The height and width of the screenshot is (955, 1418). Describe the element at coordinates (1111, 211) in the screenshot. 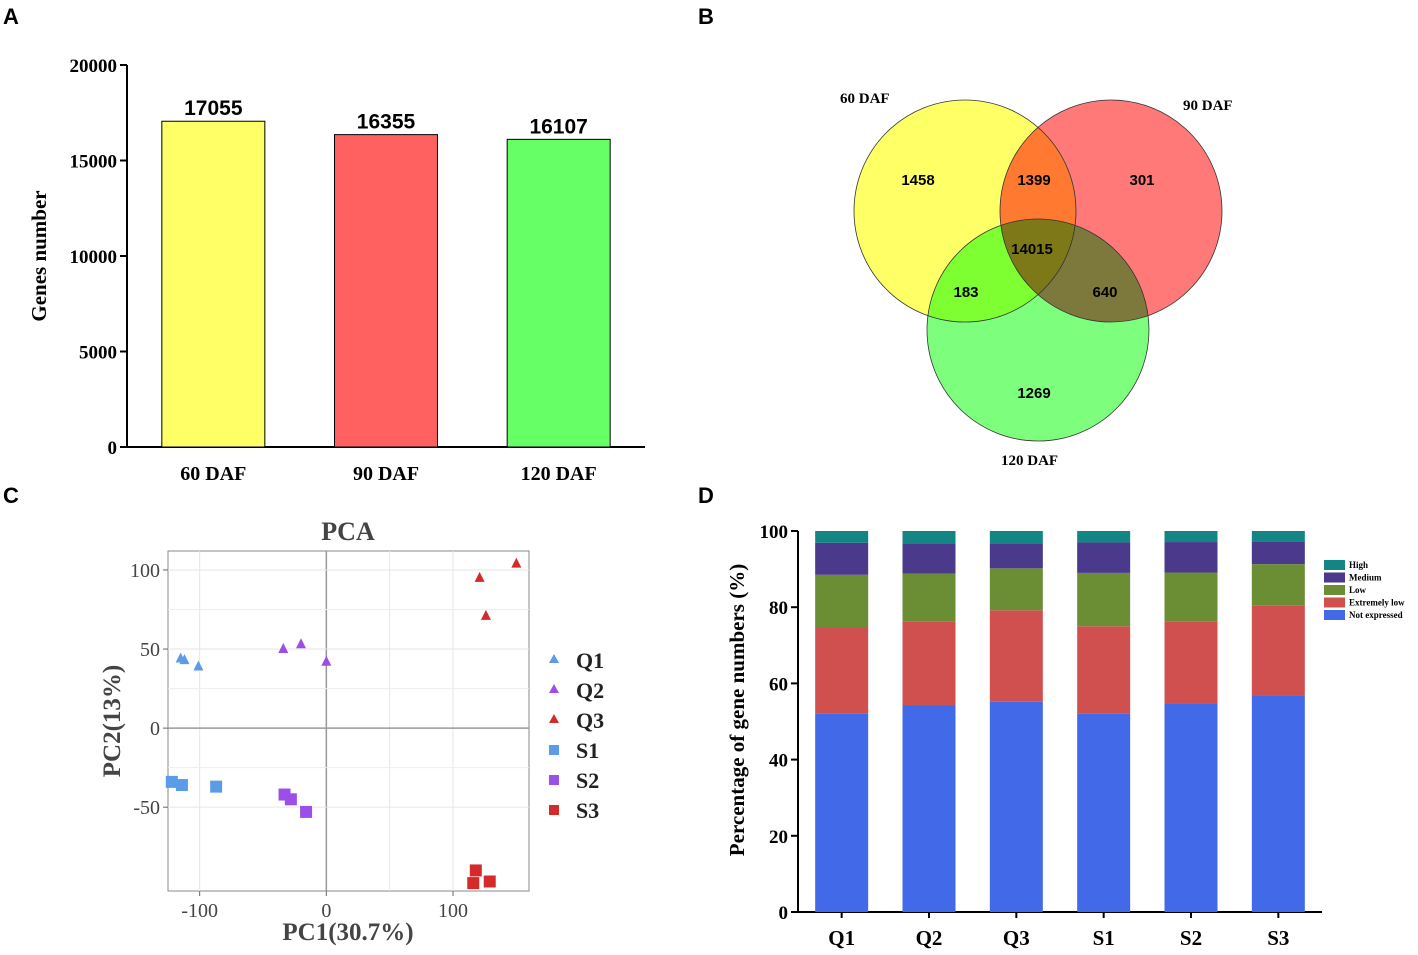

I see `venn-outline-90-daf` at that location.